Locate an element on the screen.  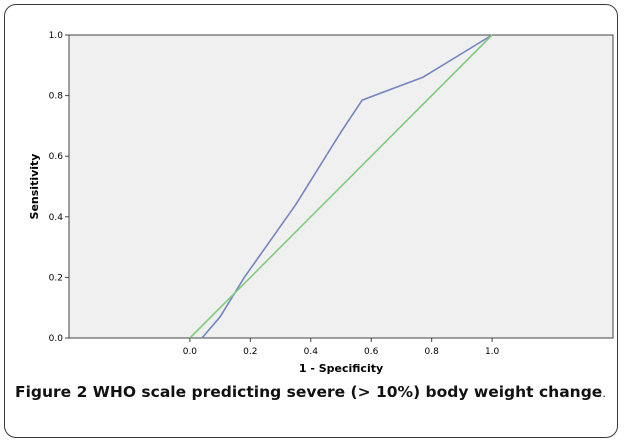
y-axis: 0.0 0.2 0.4 0.6 0.8 1.0 is located at coordinates (59, 187).